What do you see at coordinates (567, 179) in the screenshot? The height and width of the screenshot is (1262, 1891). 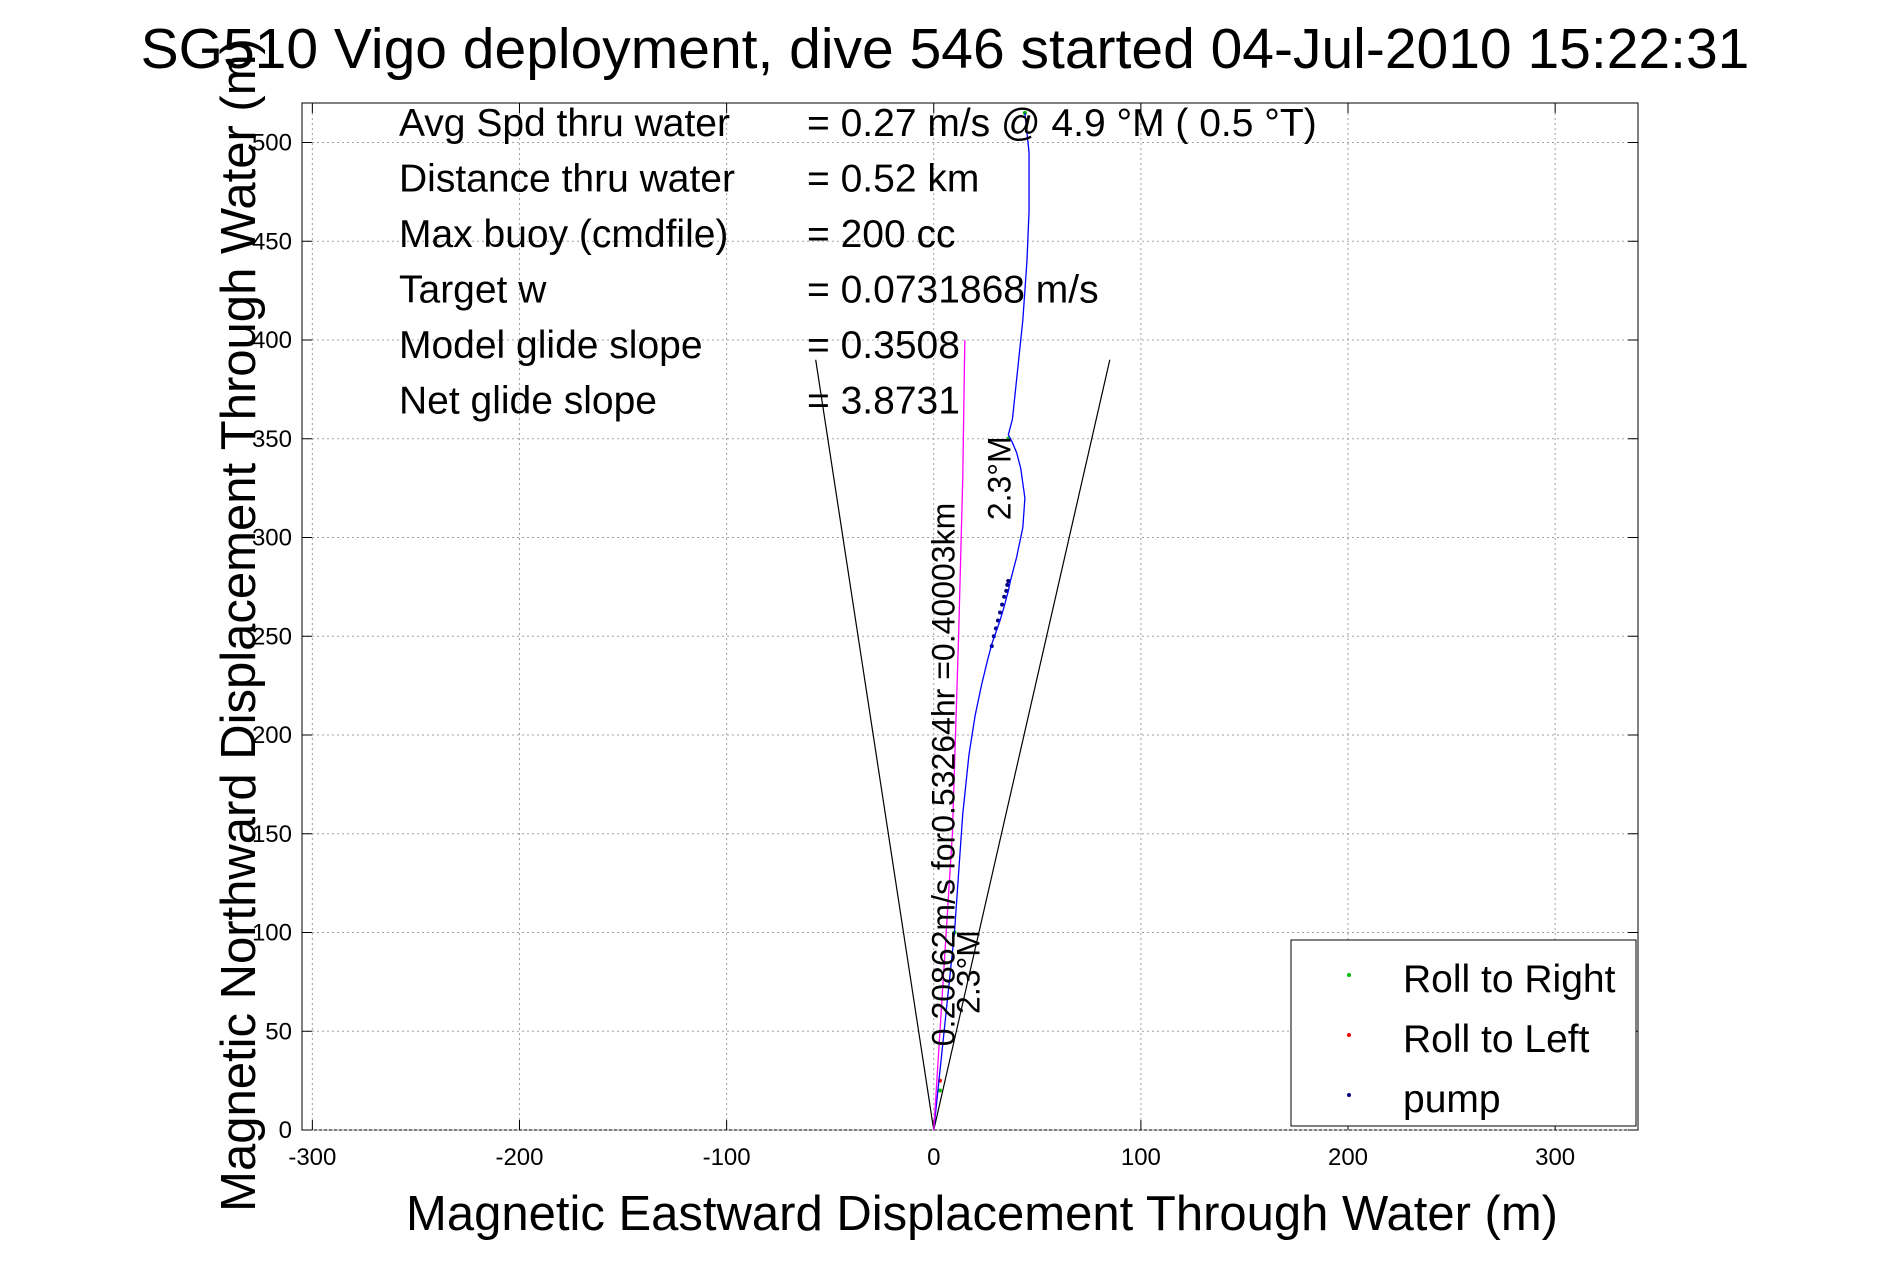 I see `info-label: Distance thru water` at bounding box center [567, 179].